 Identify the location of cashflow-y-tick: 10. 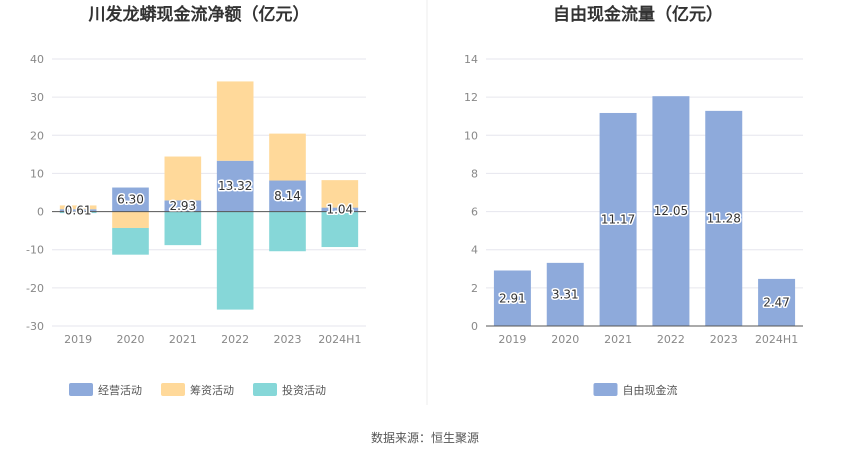
(37, 173).